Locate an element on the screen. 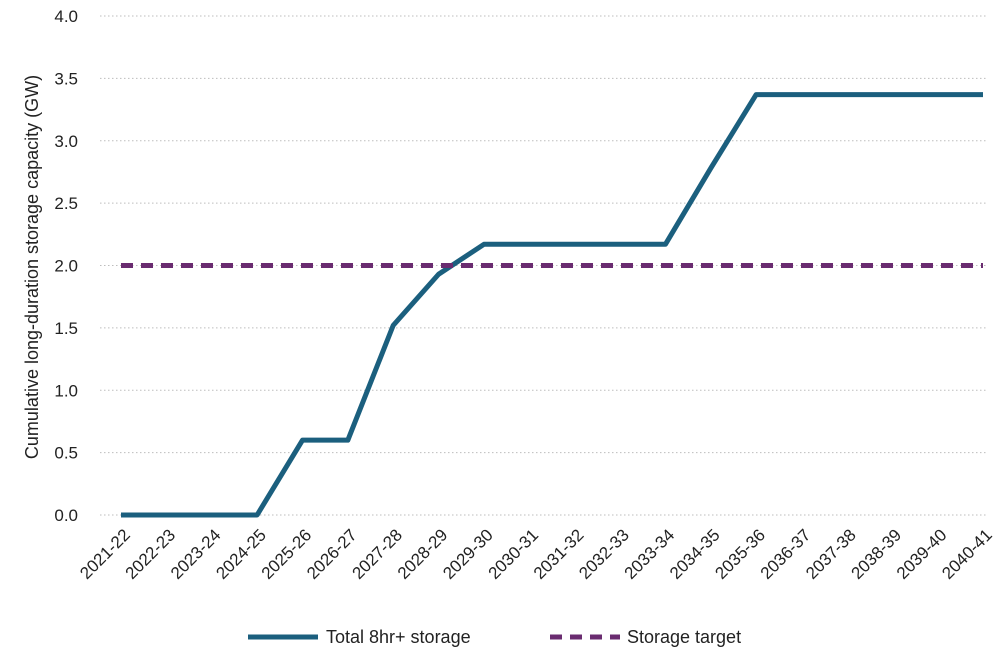  y-tick-label: 0.5 is located at coordinates (66, 453).